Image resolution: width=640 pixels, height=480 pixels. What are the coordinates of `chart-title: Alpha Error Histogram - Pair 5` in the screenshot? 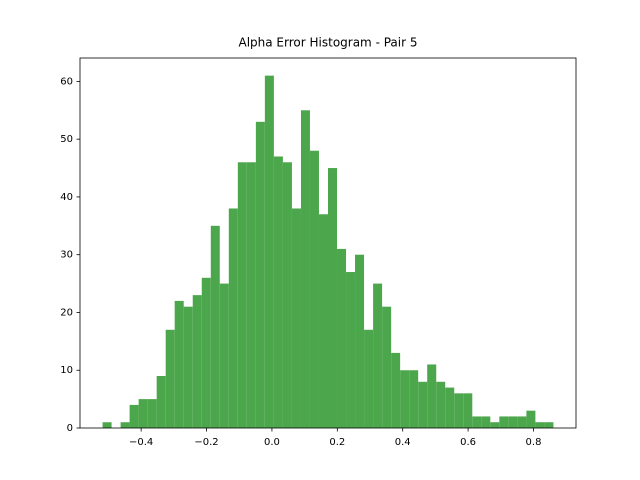 It's located at (328, 43).